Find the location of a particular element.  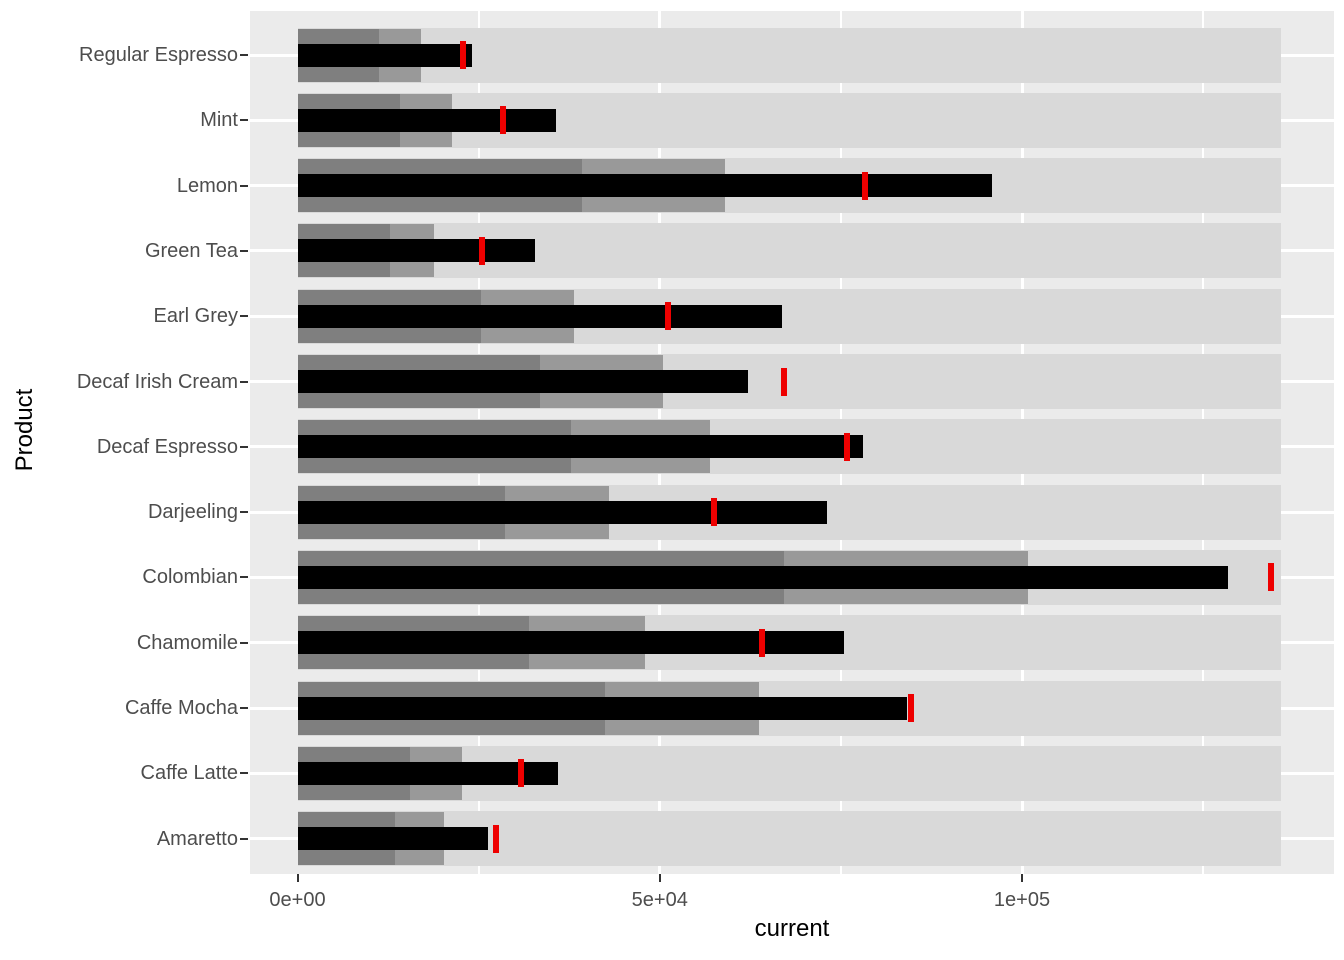

y-tick-label: Colombian is located at coordinates (190, 577).